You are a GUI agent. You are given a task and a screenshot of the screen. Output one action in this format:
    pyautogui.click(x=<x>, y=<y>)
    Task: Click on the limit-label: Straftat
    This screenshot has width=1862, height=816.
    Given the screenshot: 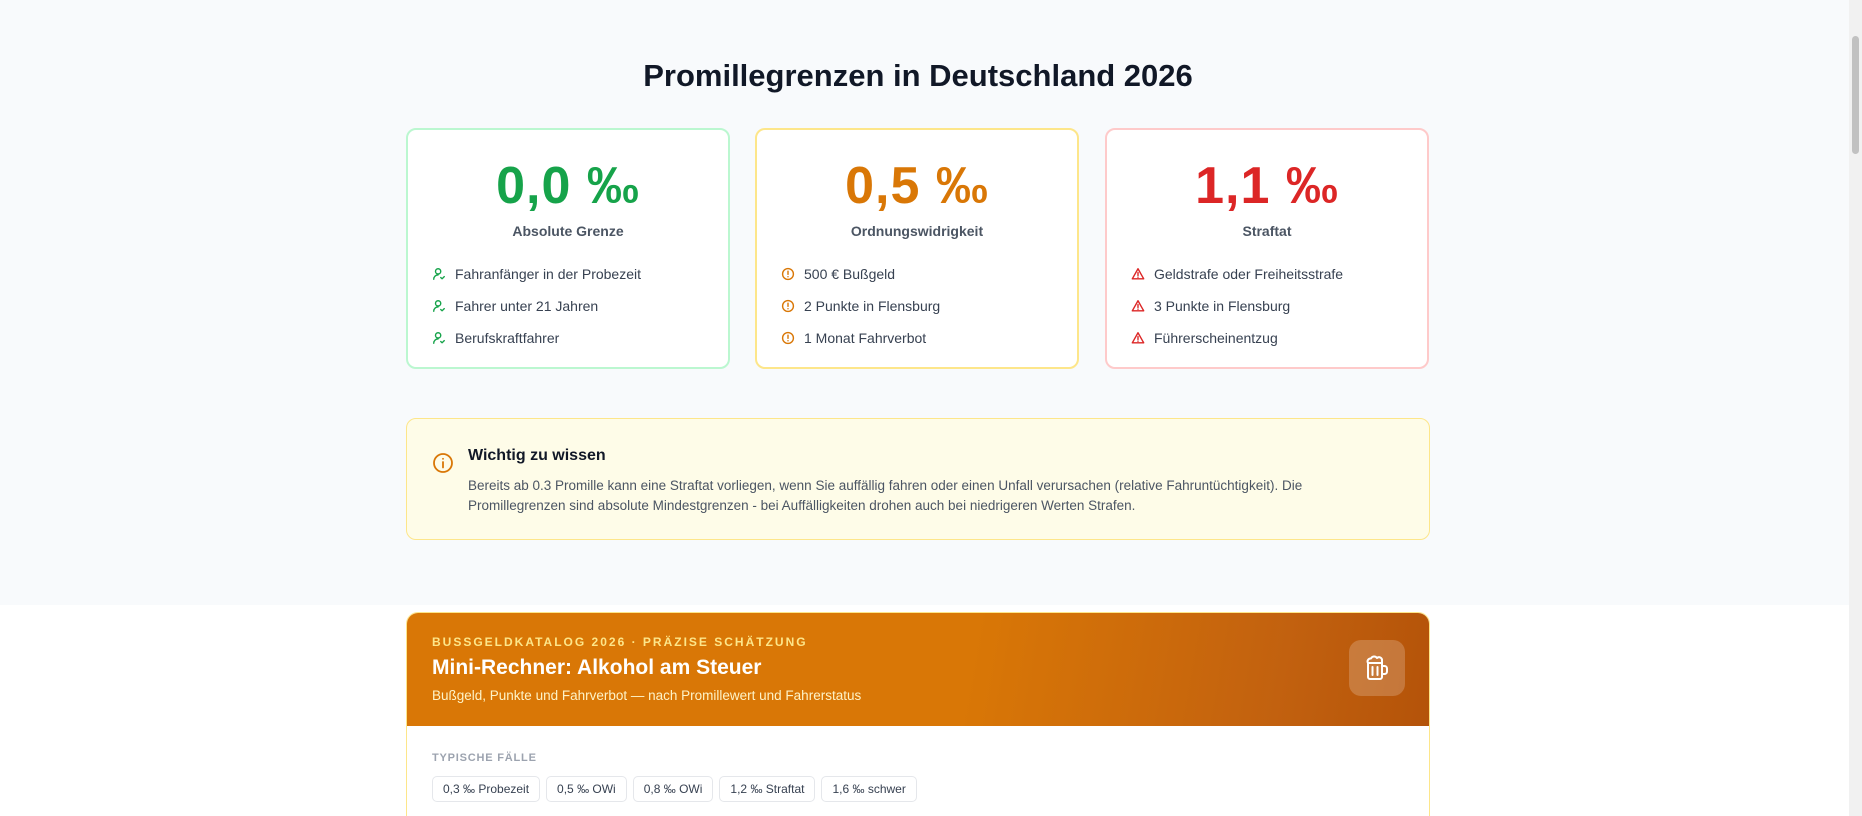 What is the action you would take?
    pyautogui.click(x=1267, y=231)
    